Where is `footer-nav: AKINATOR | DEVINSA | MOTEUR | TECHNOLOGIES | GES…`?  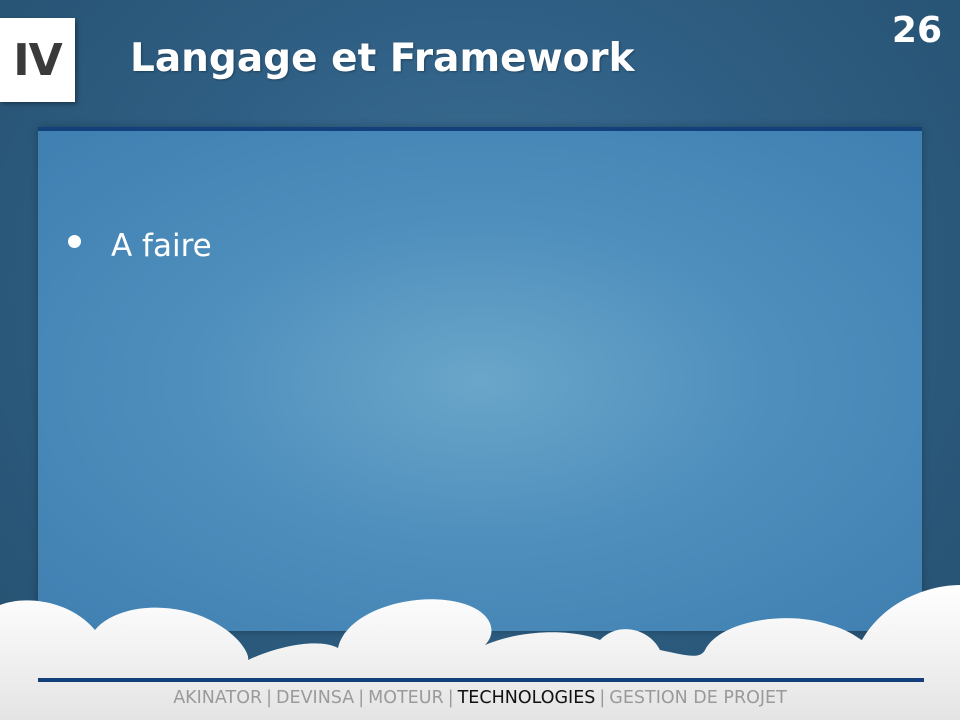
footer-nav: AKINATOR | DEVINSA | MOTEUR | TECHNOLOGIES | GES… is located at coordinates (480, 698).